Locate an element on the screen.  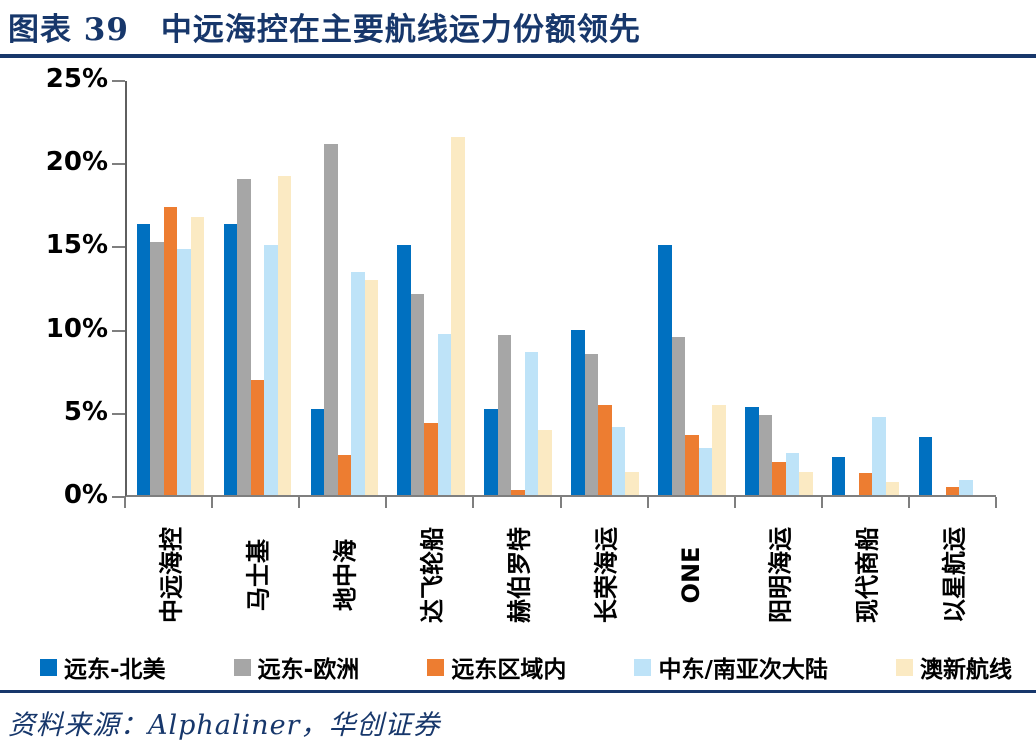
x-label-8: 阳明海运 is located at coordinates (778, 575).